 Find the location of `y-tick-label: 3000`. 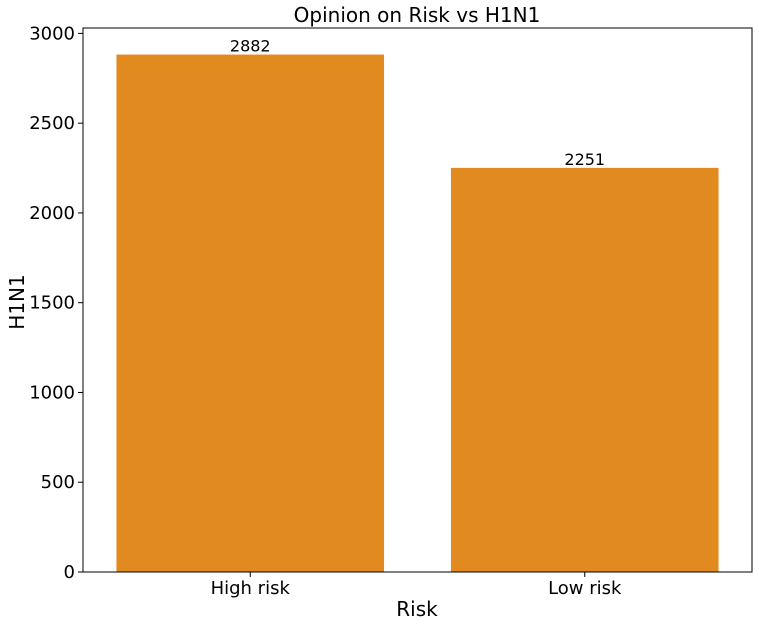

y-tick-label: 3000 is located at coordinates (52, 33).